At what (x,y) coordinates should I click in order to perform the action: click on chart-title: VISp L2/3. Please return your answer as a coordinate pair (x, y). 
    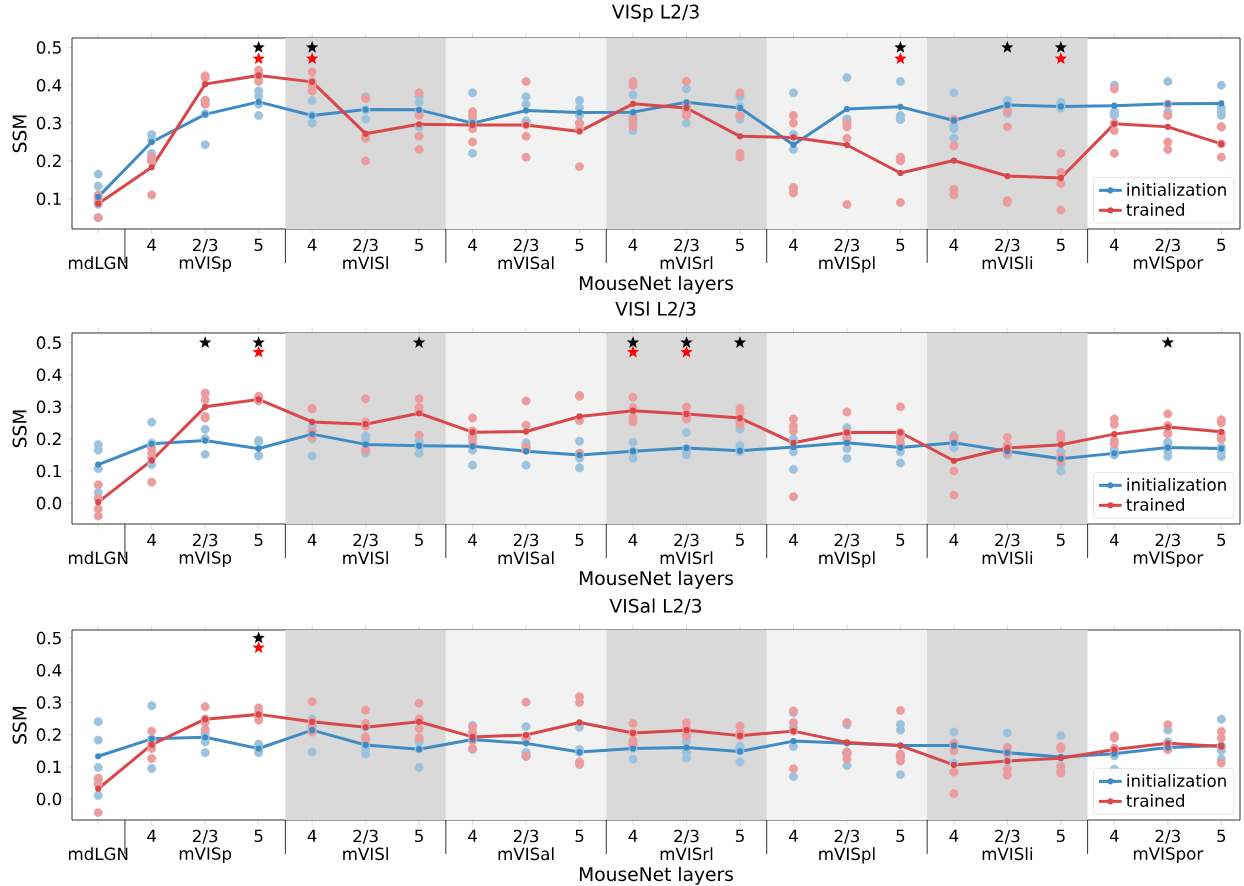
    Looking at the image, I should click on (655, 13).